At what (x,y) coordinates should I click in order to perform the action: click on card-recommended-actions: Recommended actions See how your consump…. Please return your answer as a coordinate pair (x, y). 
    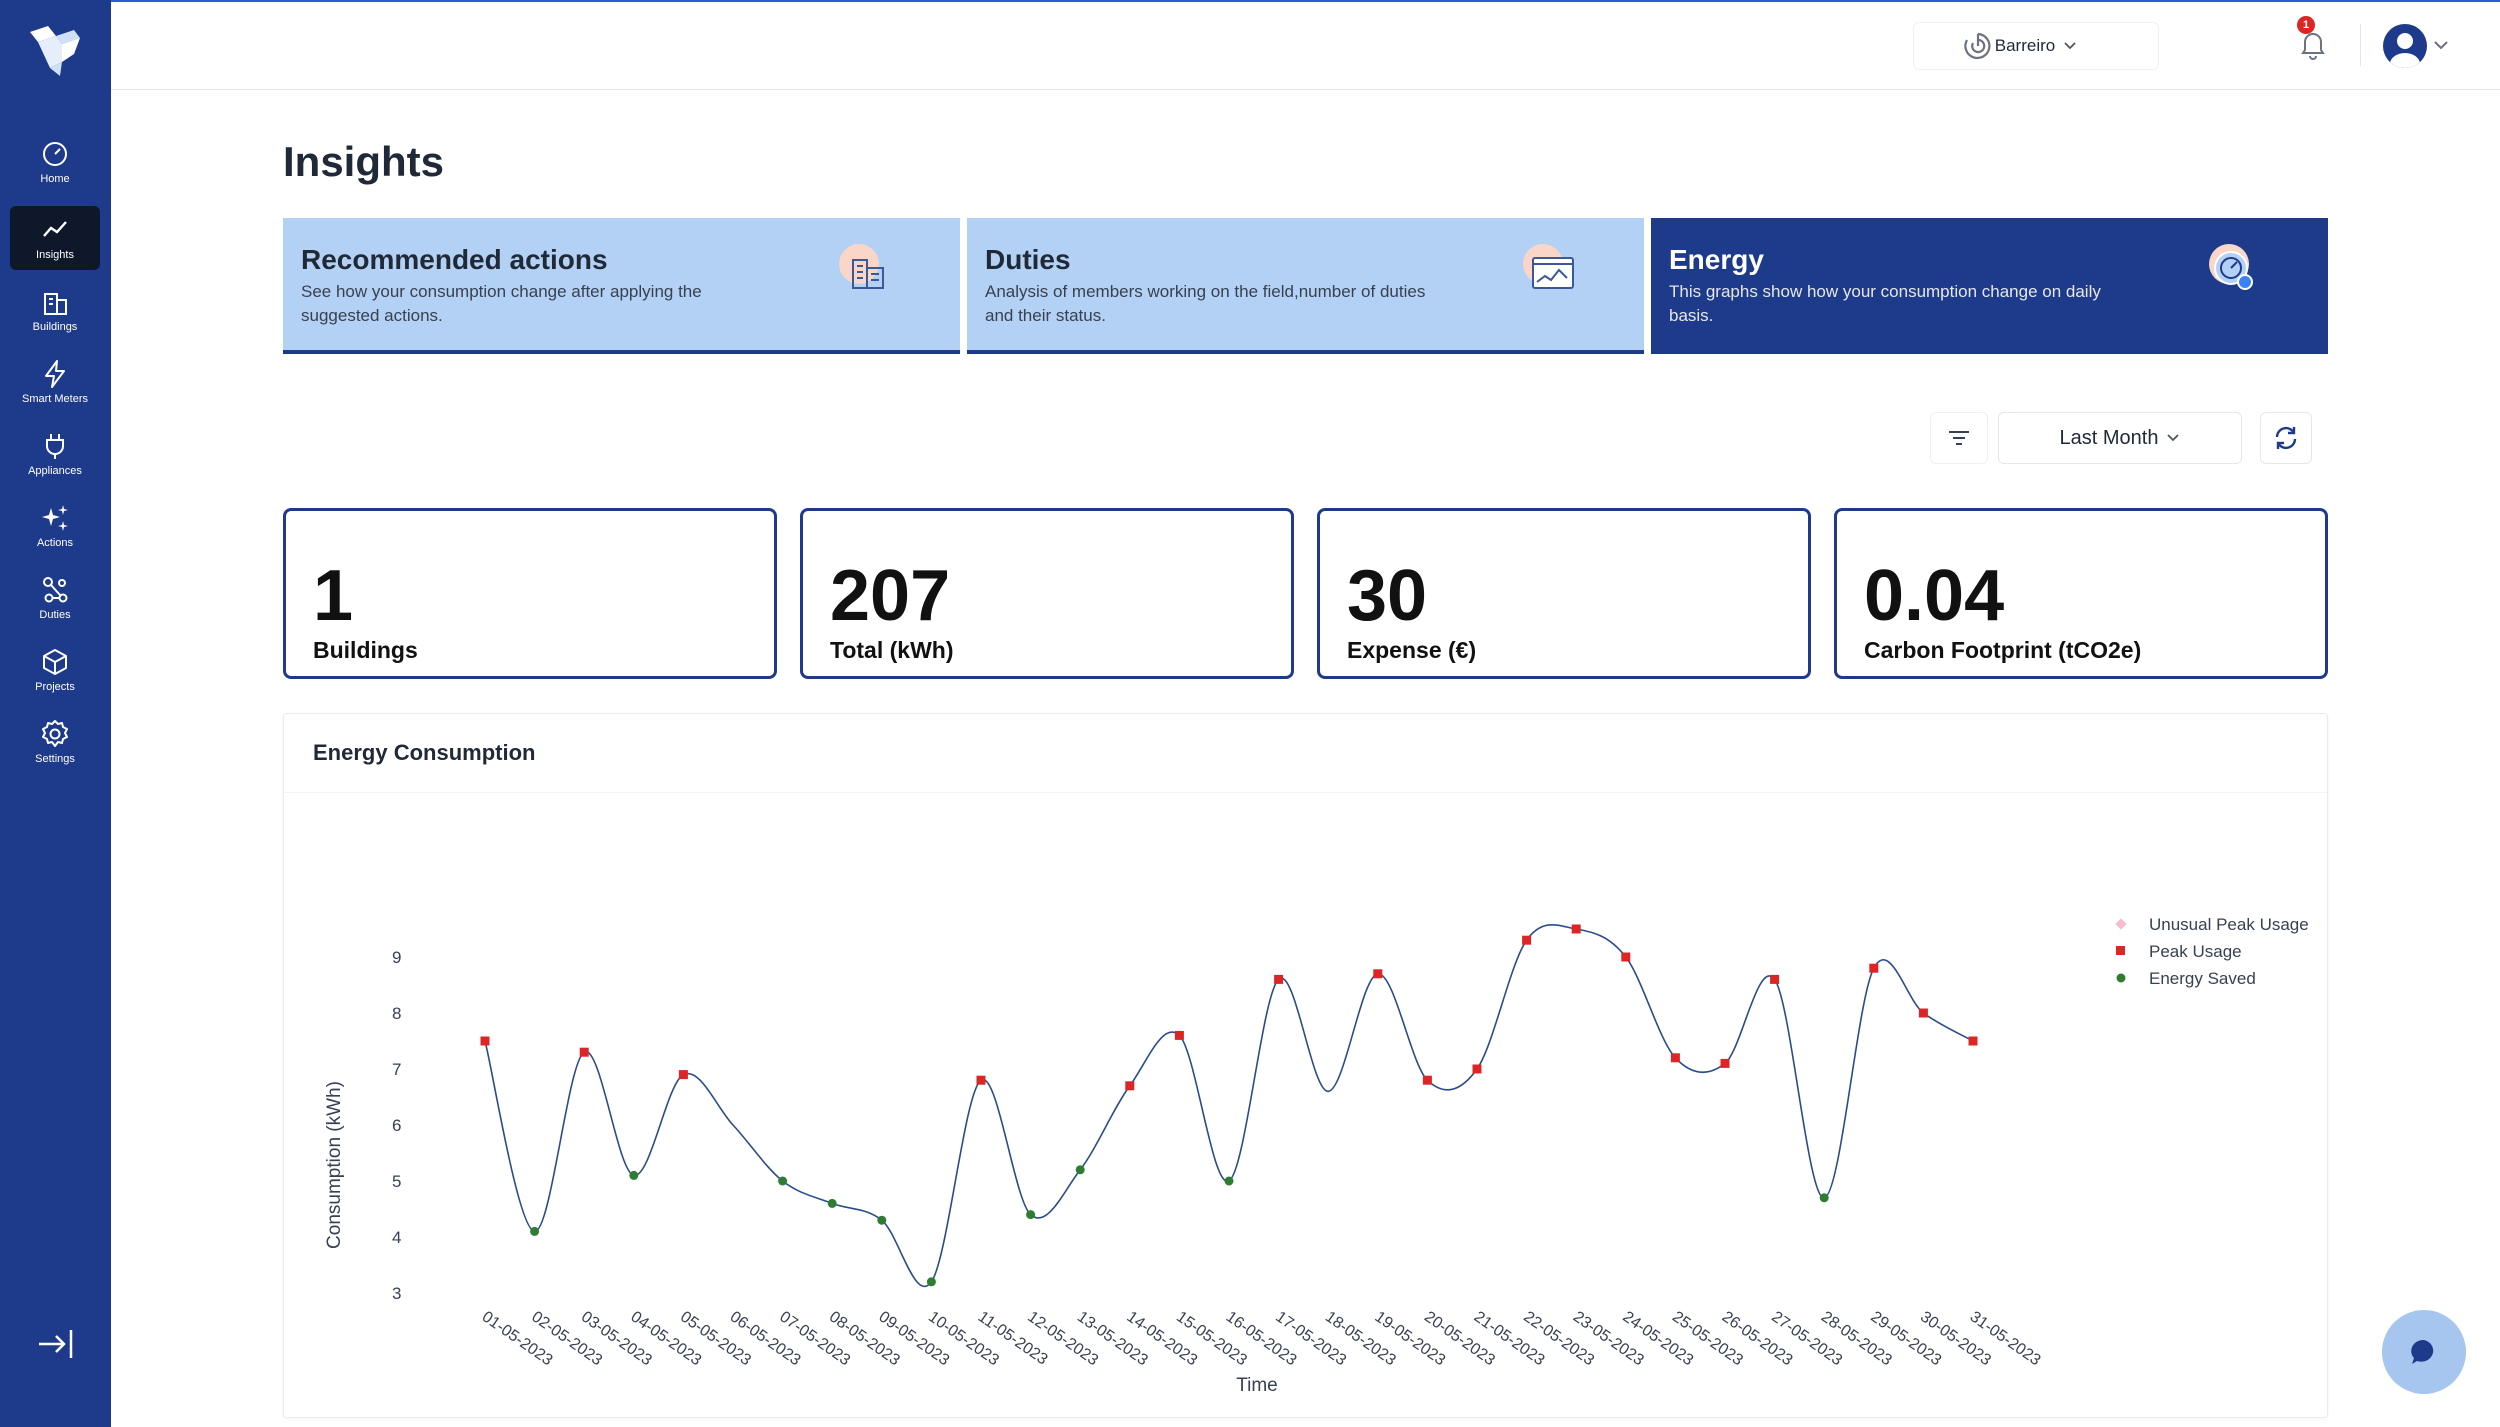
    Looking at the image, I should click on (621, 286).